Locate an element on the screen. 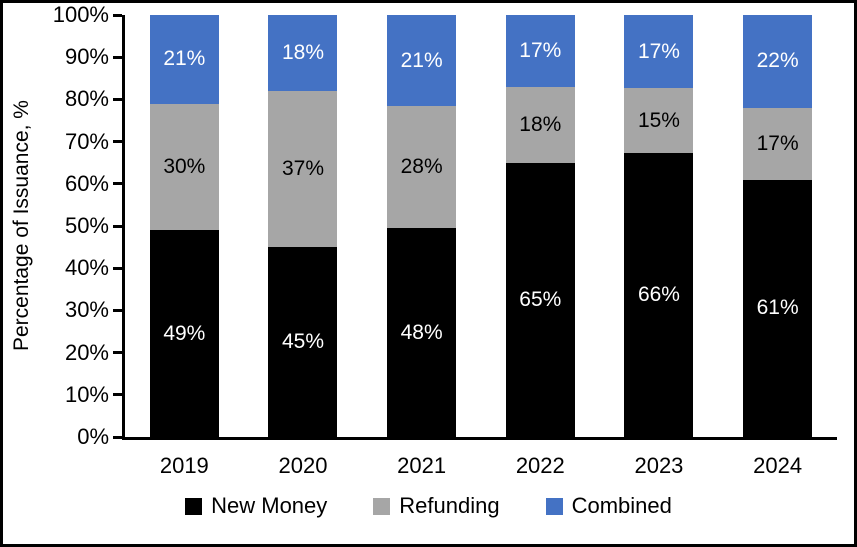 The height and width of the screenshot is (547, 857). bar-segment-refunding-2023: 15% is located at coordinates (659, 120).